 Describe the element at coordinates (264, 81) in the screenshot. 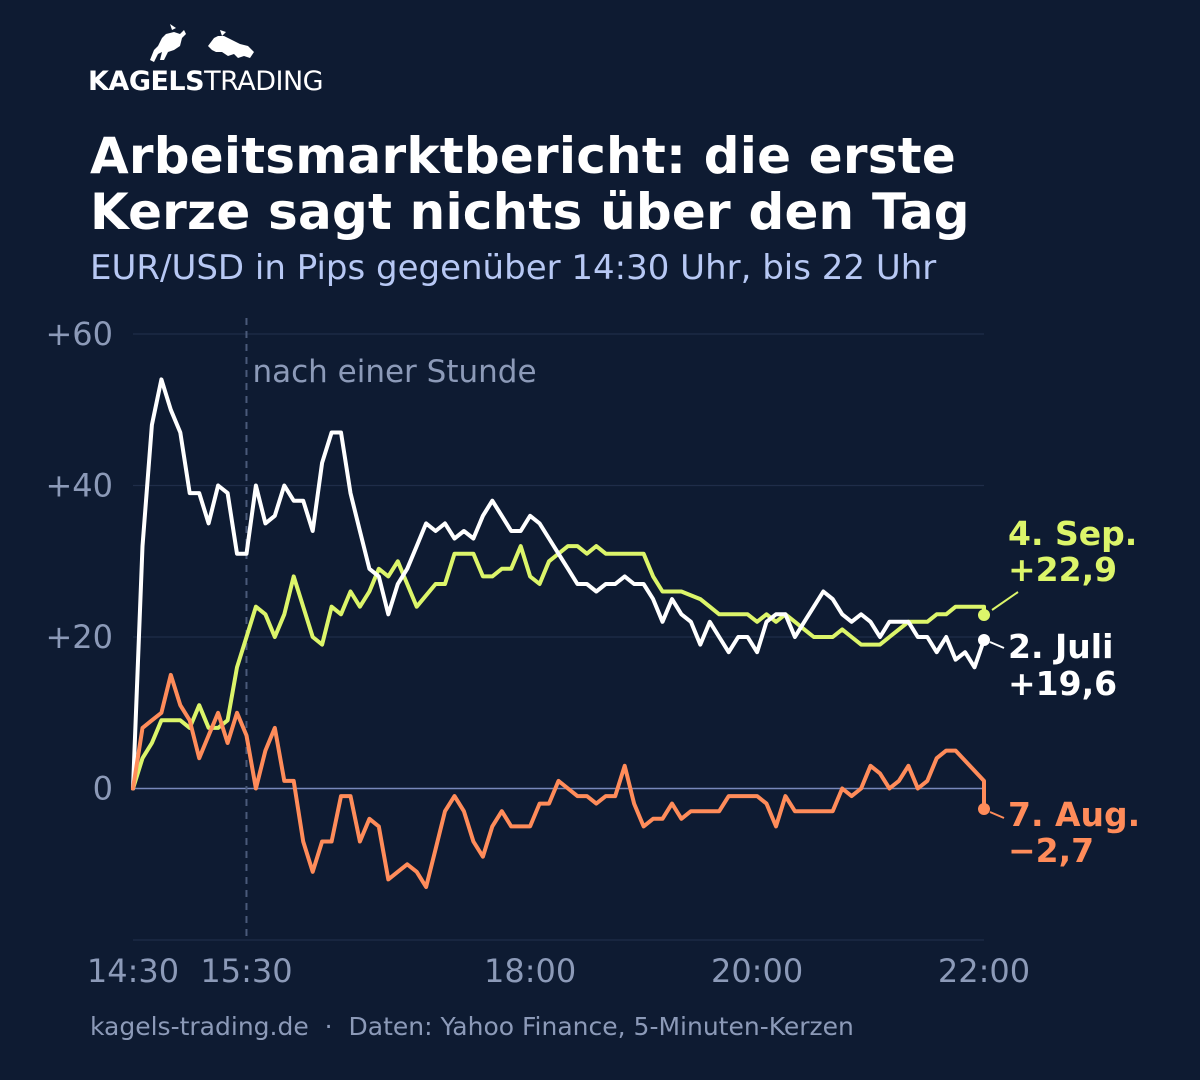

I see `brand-name-light: TRADING` at that location.